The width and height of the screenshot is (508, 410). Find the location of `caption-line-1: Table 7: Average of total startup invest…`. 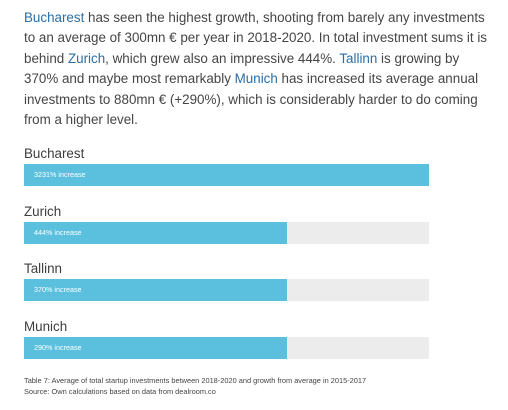

caption-line-1: Table 7: Average of total startup invest… is located at coordinates (195, 380).